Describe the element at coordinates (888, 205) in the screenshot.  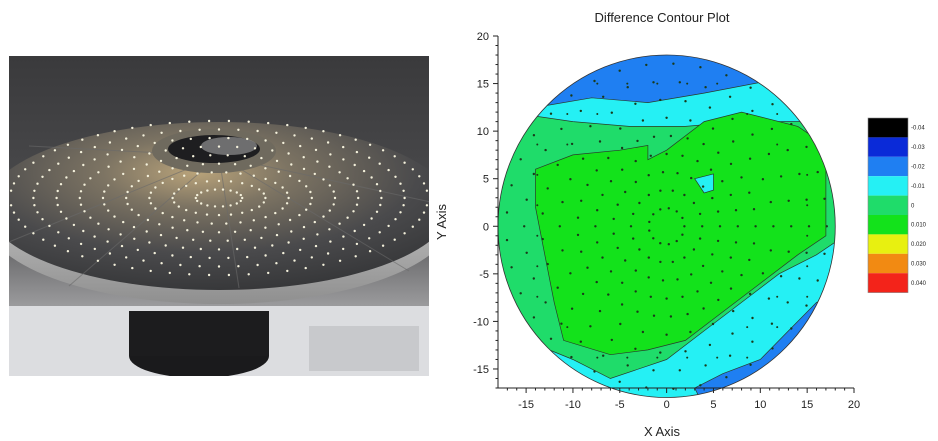
I see `legend-frame` at that location.